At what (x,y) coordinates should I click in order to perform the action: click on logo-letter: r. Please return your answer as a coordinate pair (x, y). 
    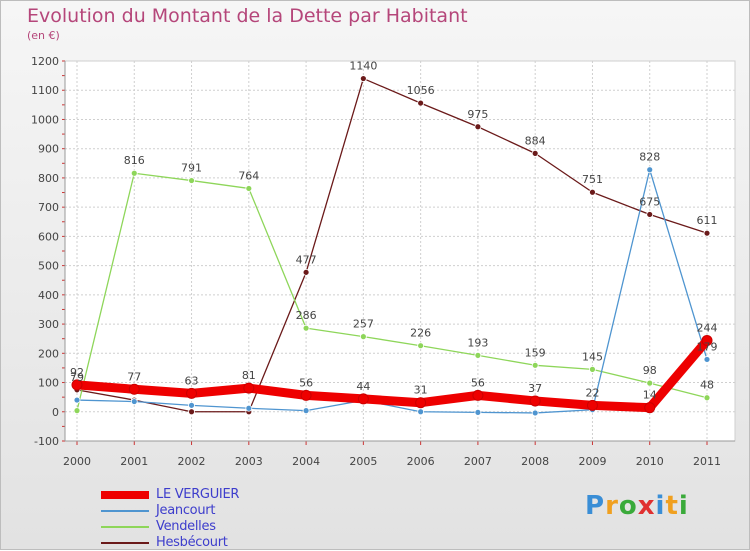
    Looking at the image, I should click on (612, 506).